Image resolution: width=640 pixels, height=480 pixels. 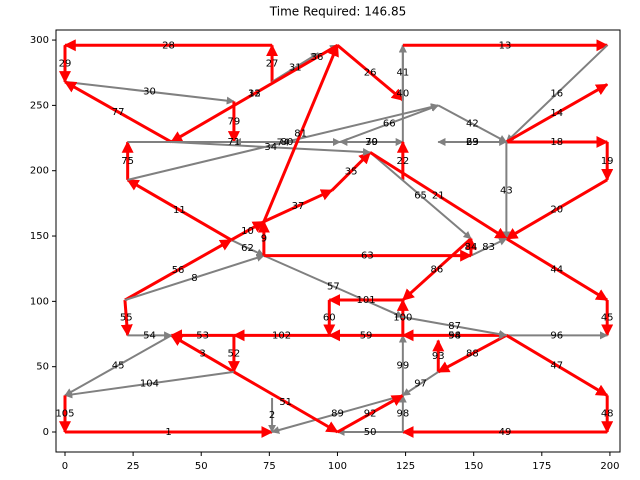 I want to click on edge-label: 51, so click(x=285, y=402).